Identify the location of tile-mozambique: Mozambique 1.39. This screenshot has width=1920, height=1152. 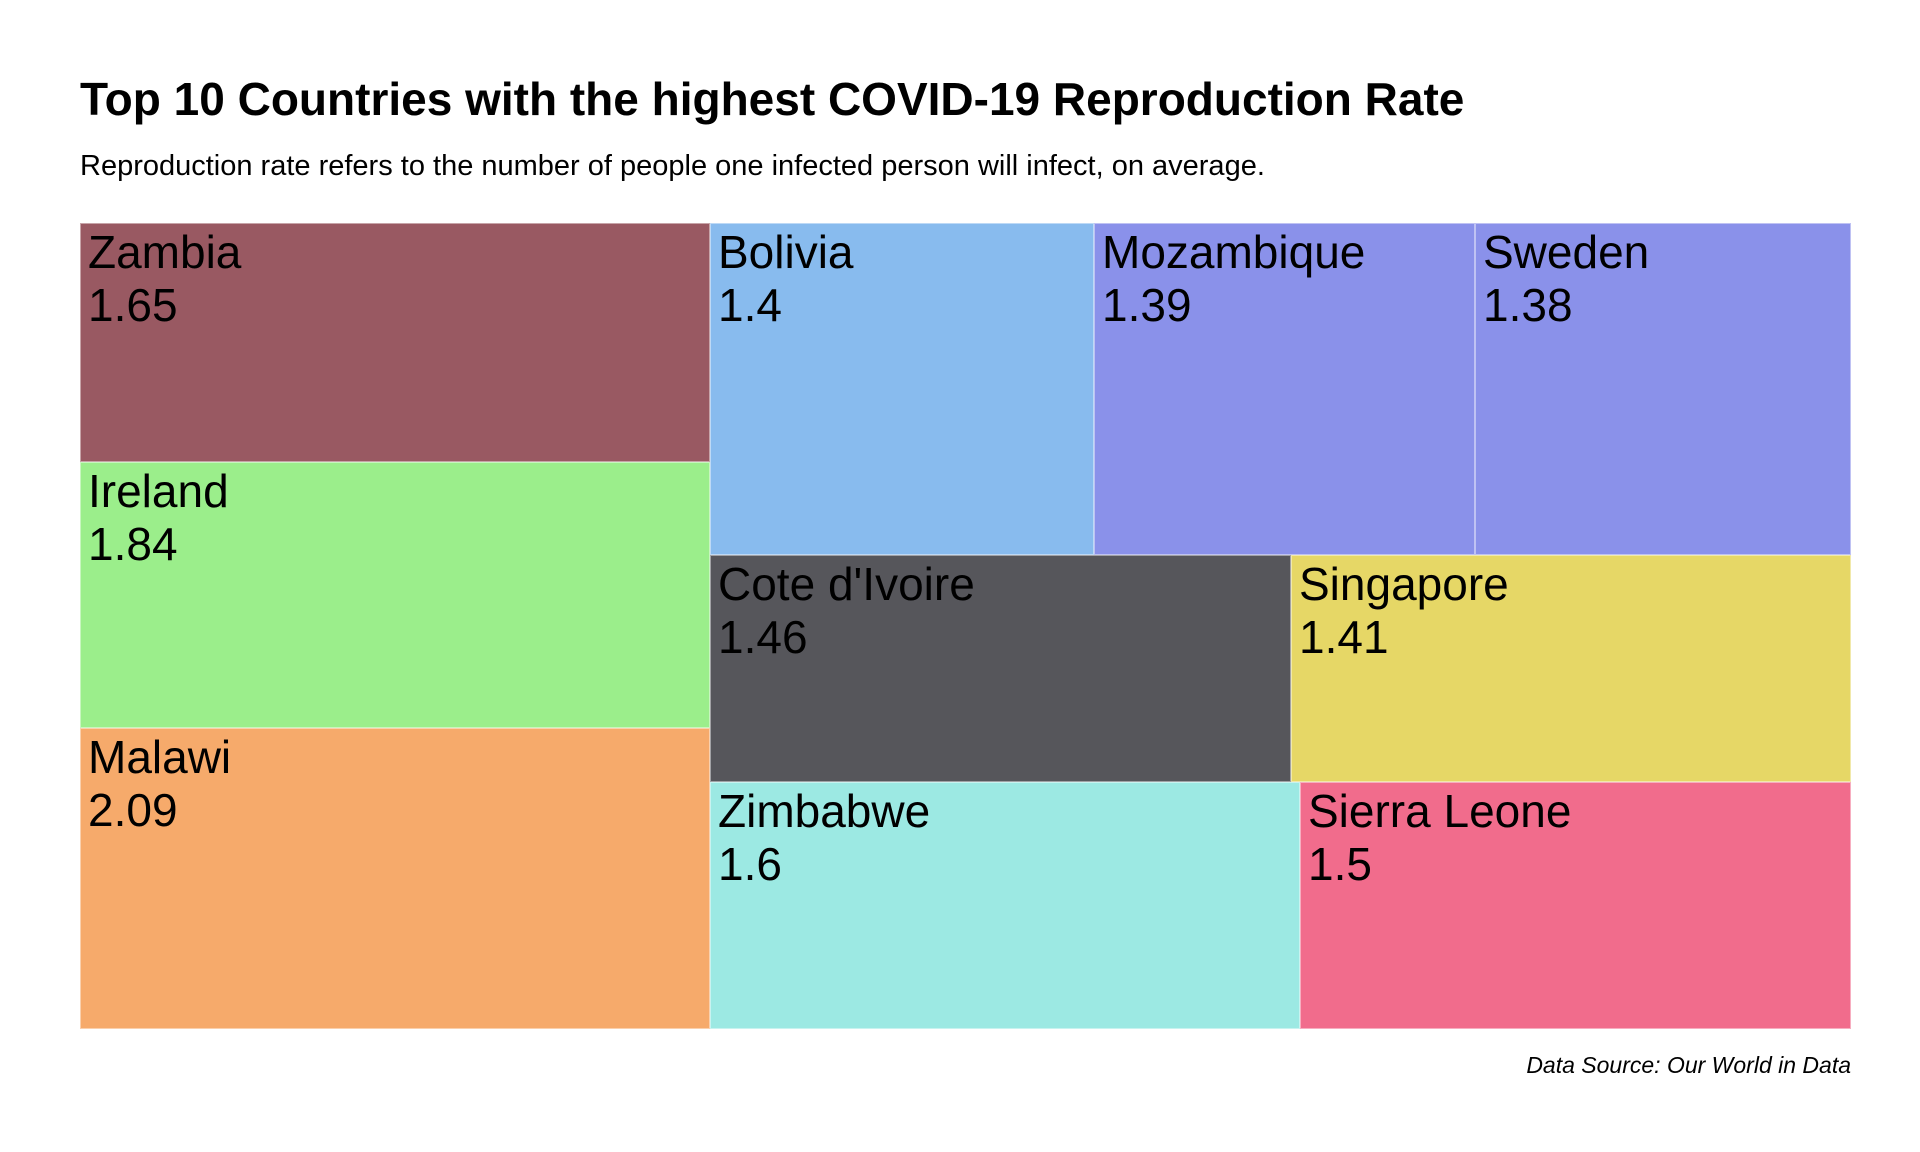
(1284, 389).